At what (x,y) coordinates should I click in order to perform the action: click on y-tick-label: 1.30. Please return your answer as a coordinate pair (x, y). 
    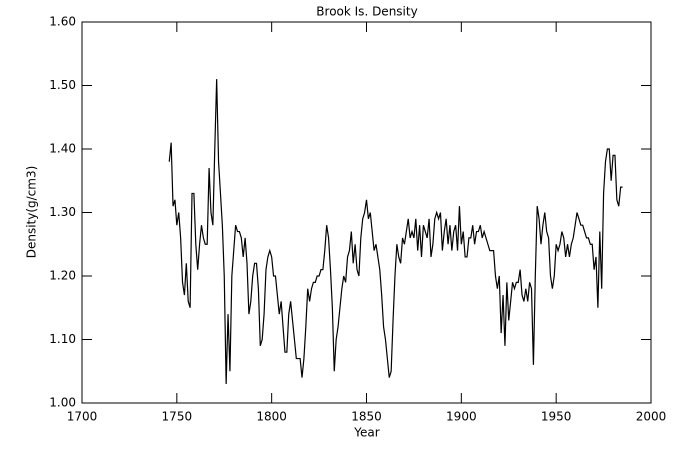
    Looking at the image, I should click on (62, 212).